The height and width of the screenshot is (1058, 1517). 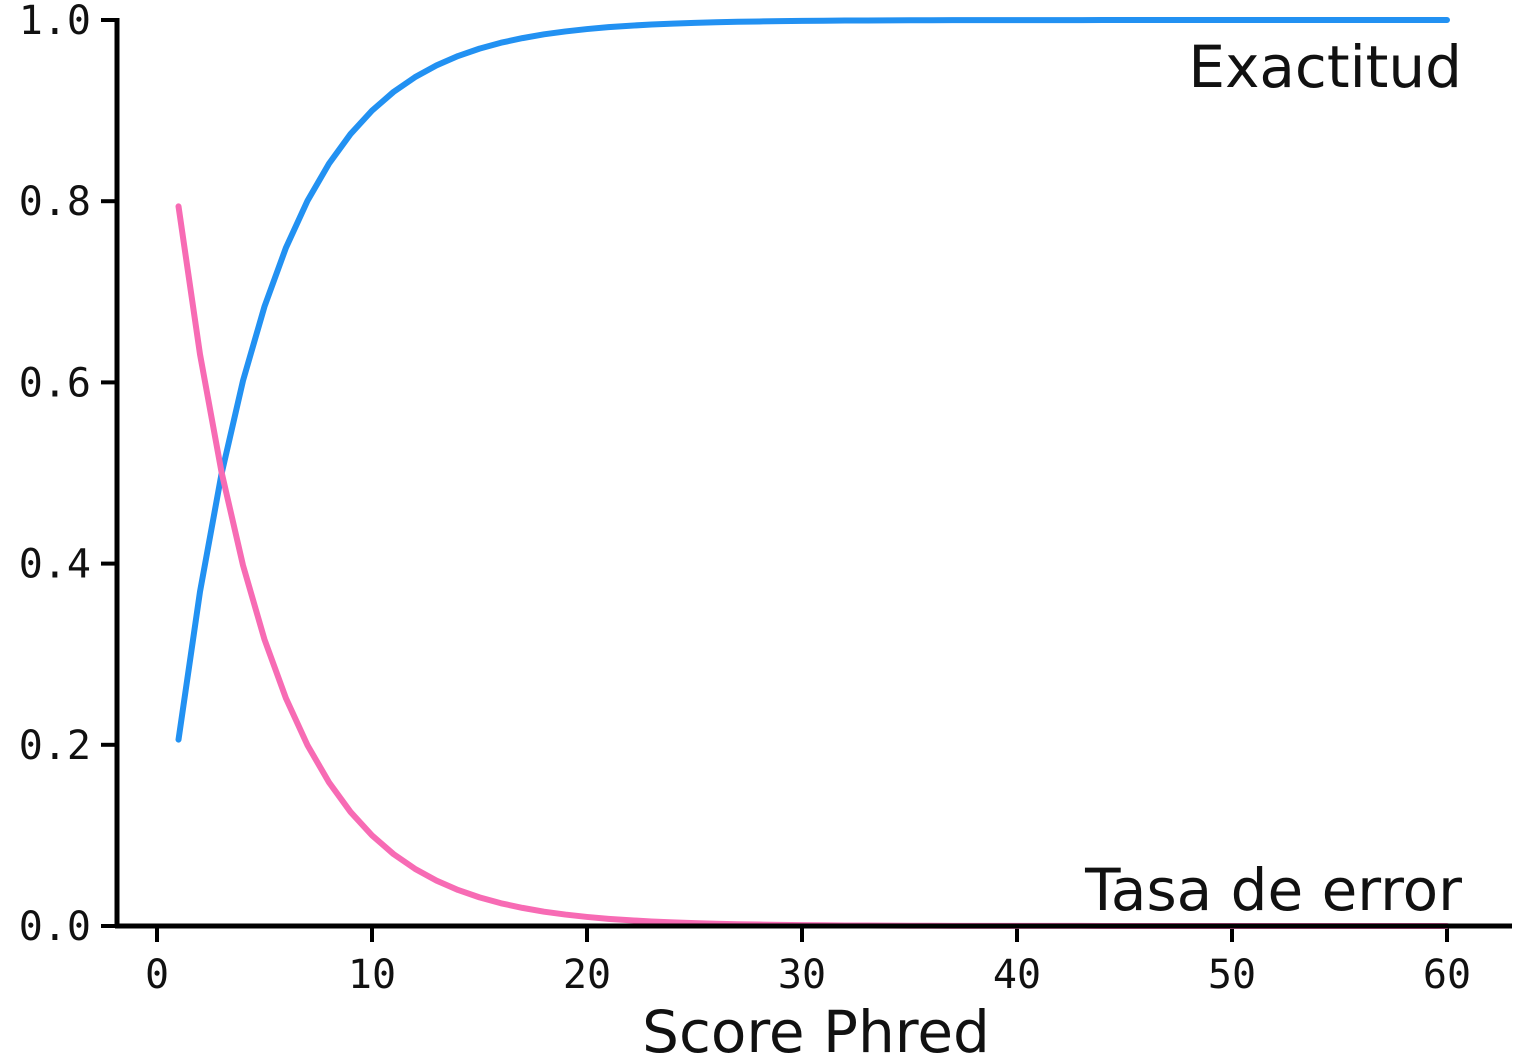 I want to click on series-label-exactitud: Exactitud, so click(x=1325, y=67).